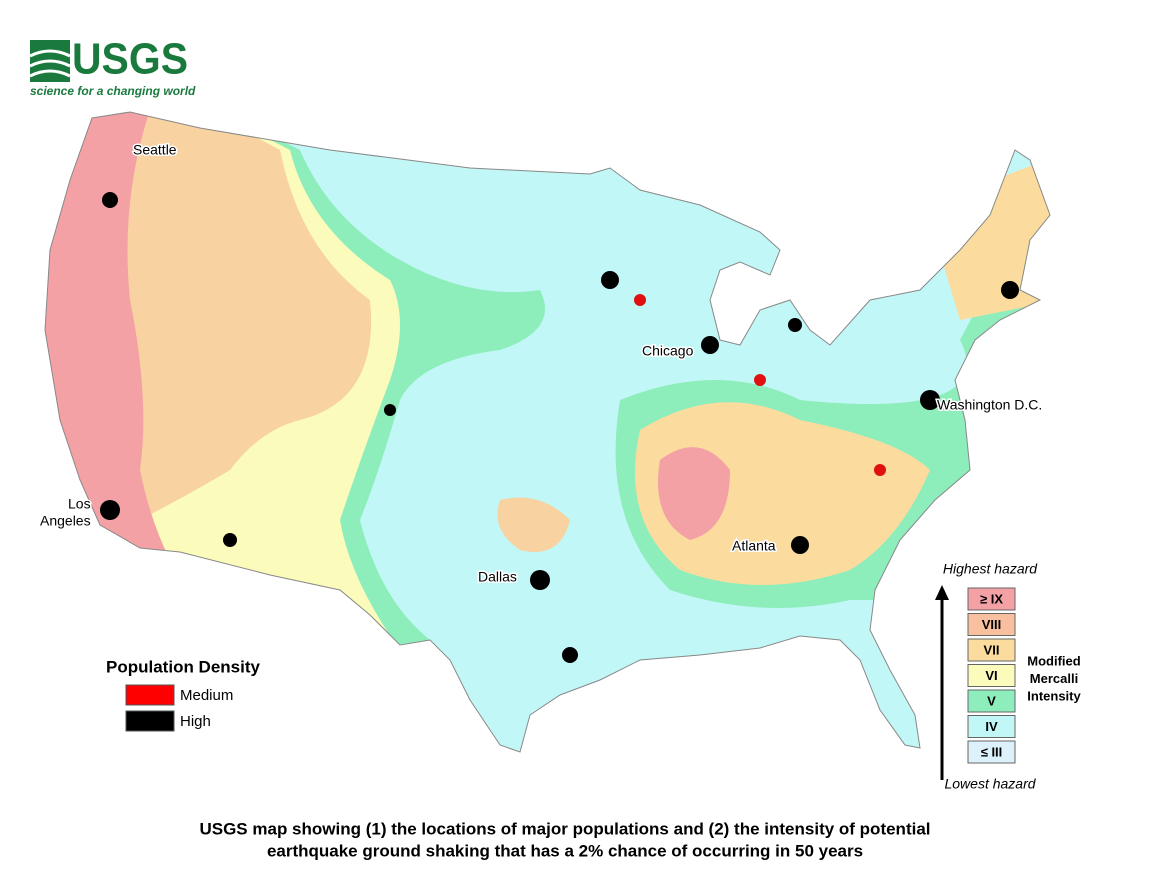 This screenshot has width=1150, height=894. What do you see at coordinates (990, 569) in the screenshot?
I see `legend-top: Highest hazard` at bounding box center [990, 569].